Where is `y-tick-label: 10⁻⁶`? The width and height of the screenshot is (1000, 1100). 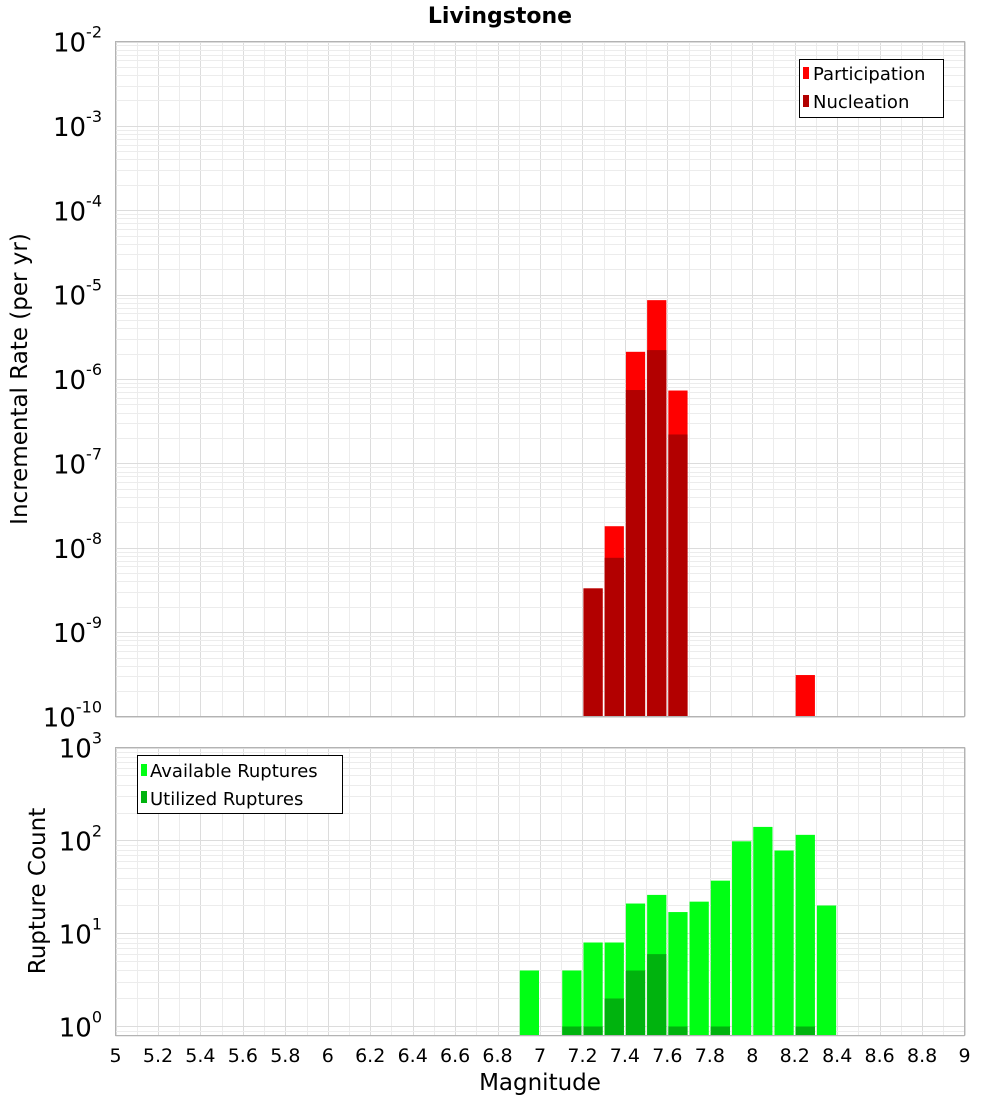
y-tick-label: 10⁻⁶ is located at coordinates (77, 378).